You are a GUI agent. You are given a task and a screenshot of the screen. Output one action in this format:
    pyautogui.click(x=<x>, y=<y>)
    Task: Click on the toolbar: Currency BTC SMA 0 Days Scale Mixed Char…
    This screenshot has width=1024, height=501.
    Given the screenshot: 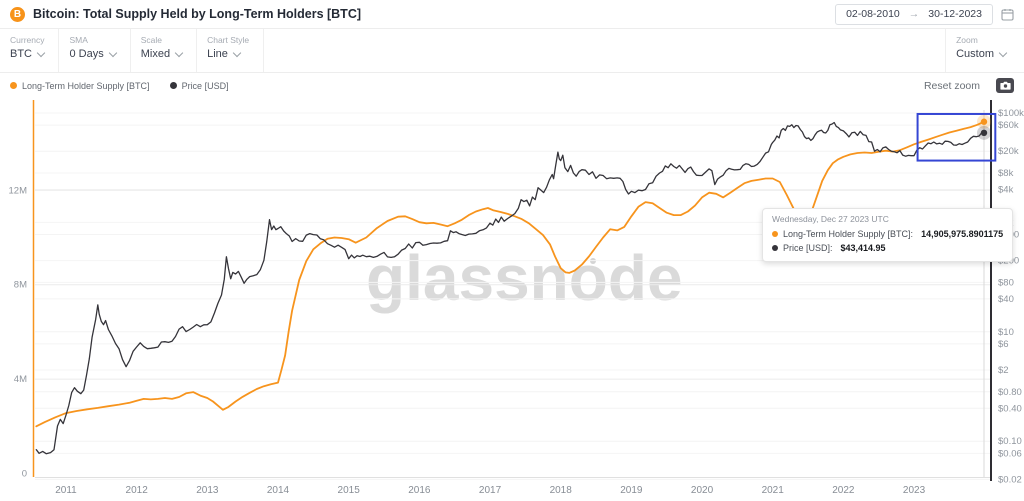 What is the action you would take?
    pyautogui.click(x=512, y=51)
    